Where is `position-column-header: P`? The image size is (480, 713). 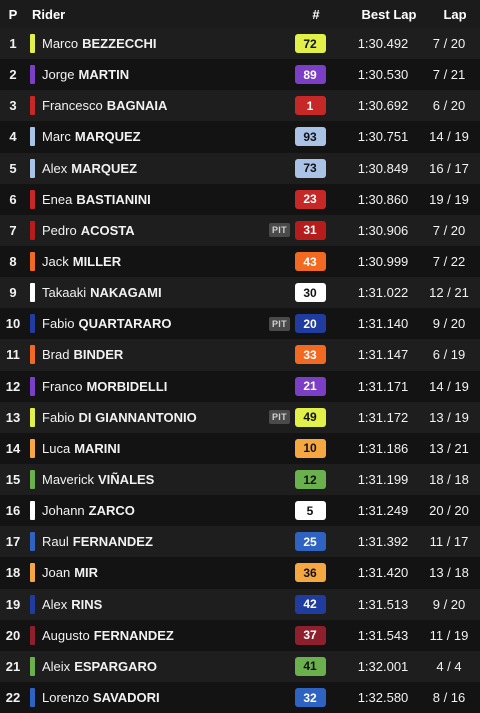 position-column-header: P is located at coordinates (13, 14).